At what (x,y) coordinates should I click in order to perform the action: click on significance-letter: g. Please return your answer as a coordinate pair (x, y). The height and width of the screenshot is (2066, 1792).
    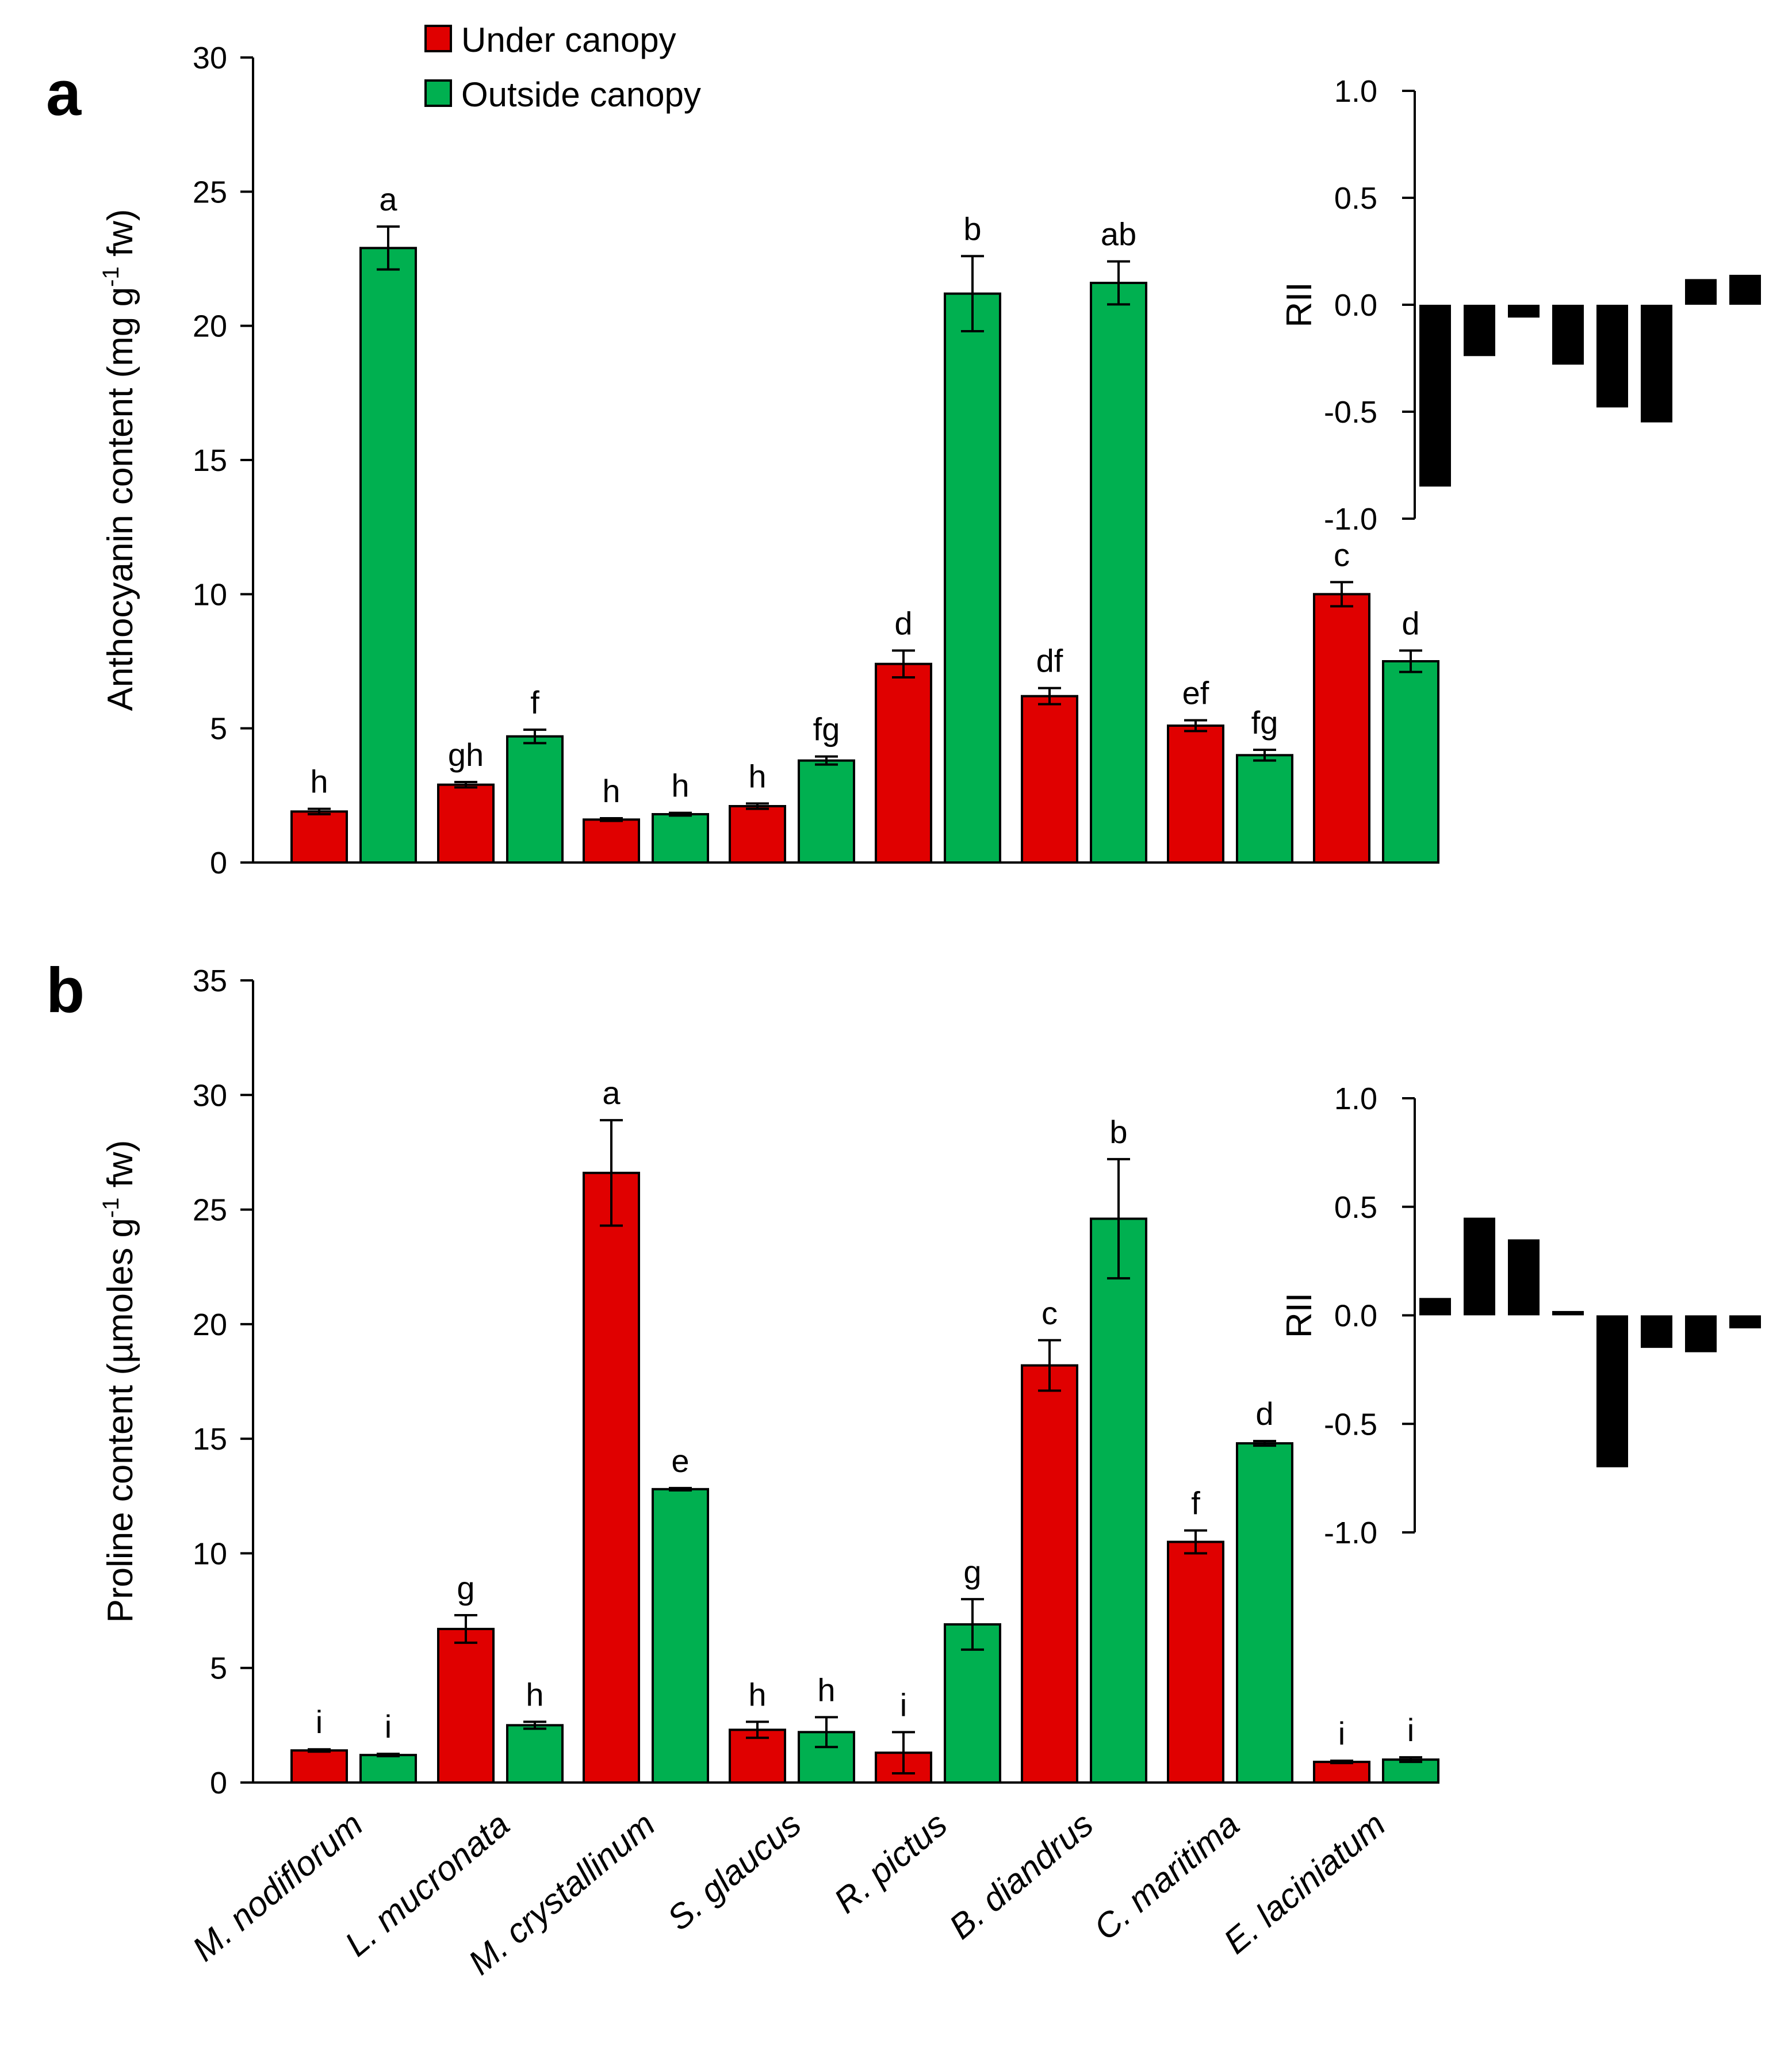
    Looking at the image, I should click on (465, 1588).